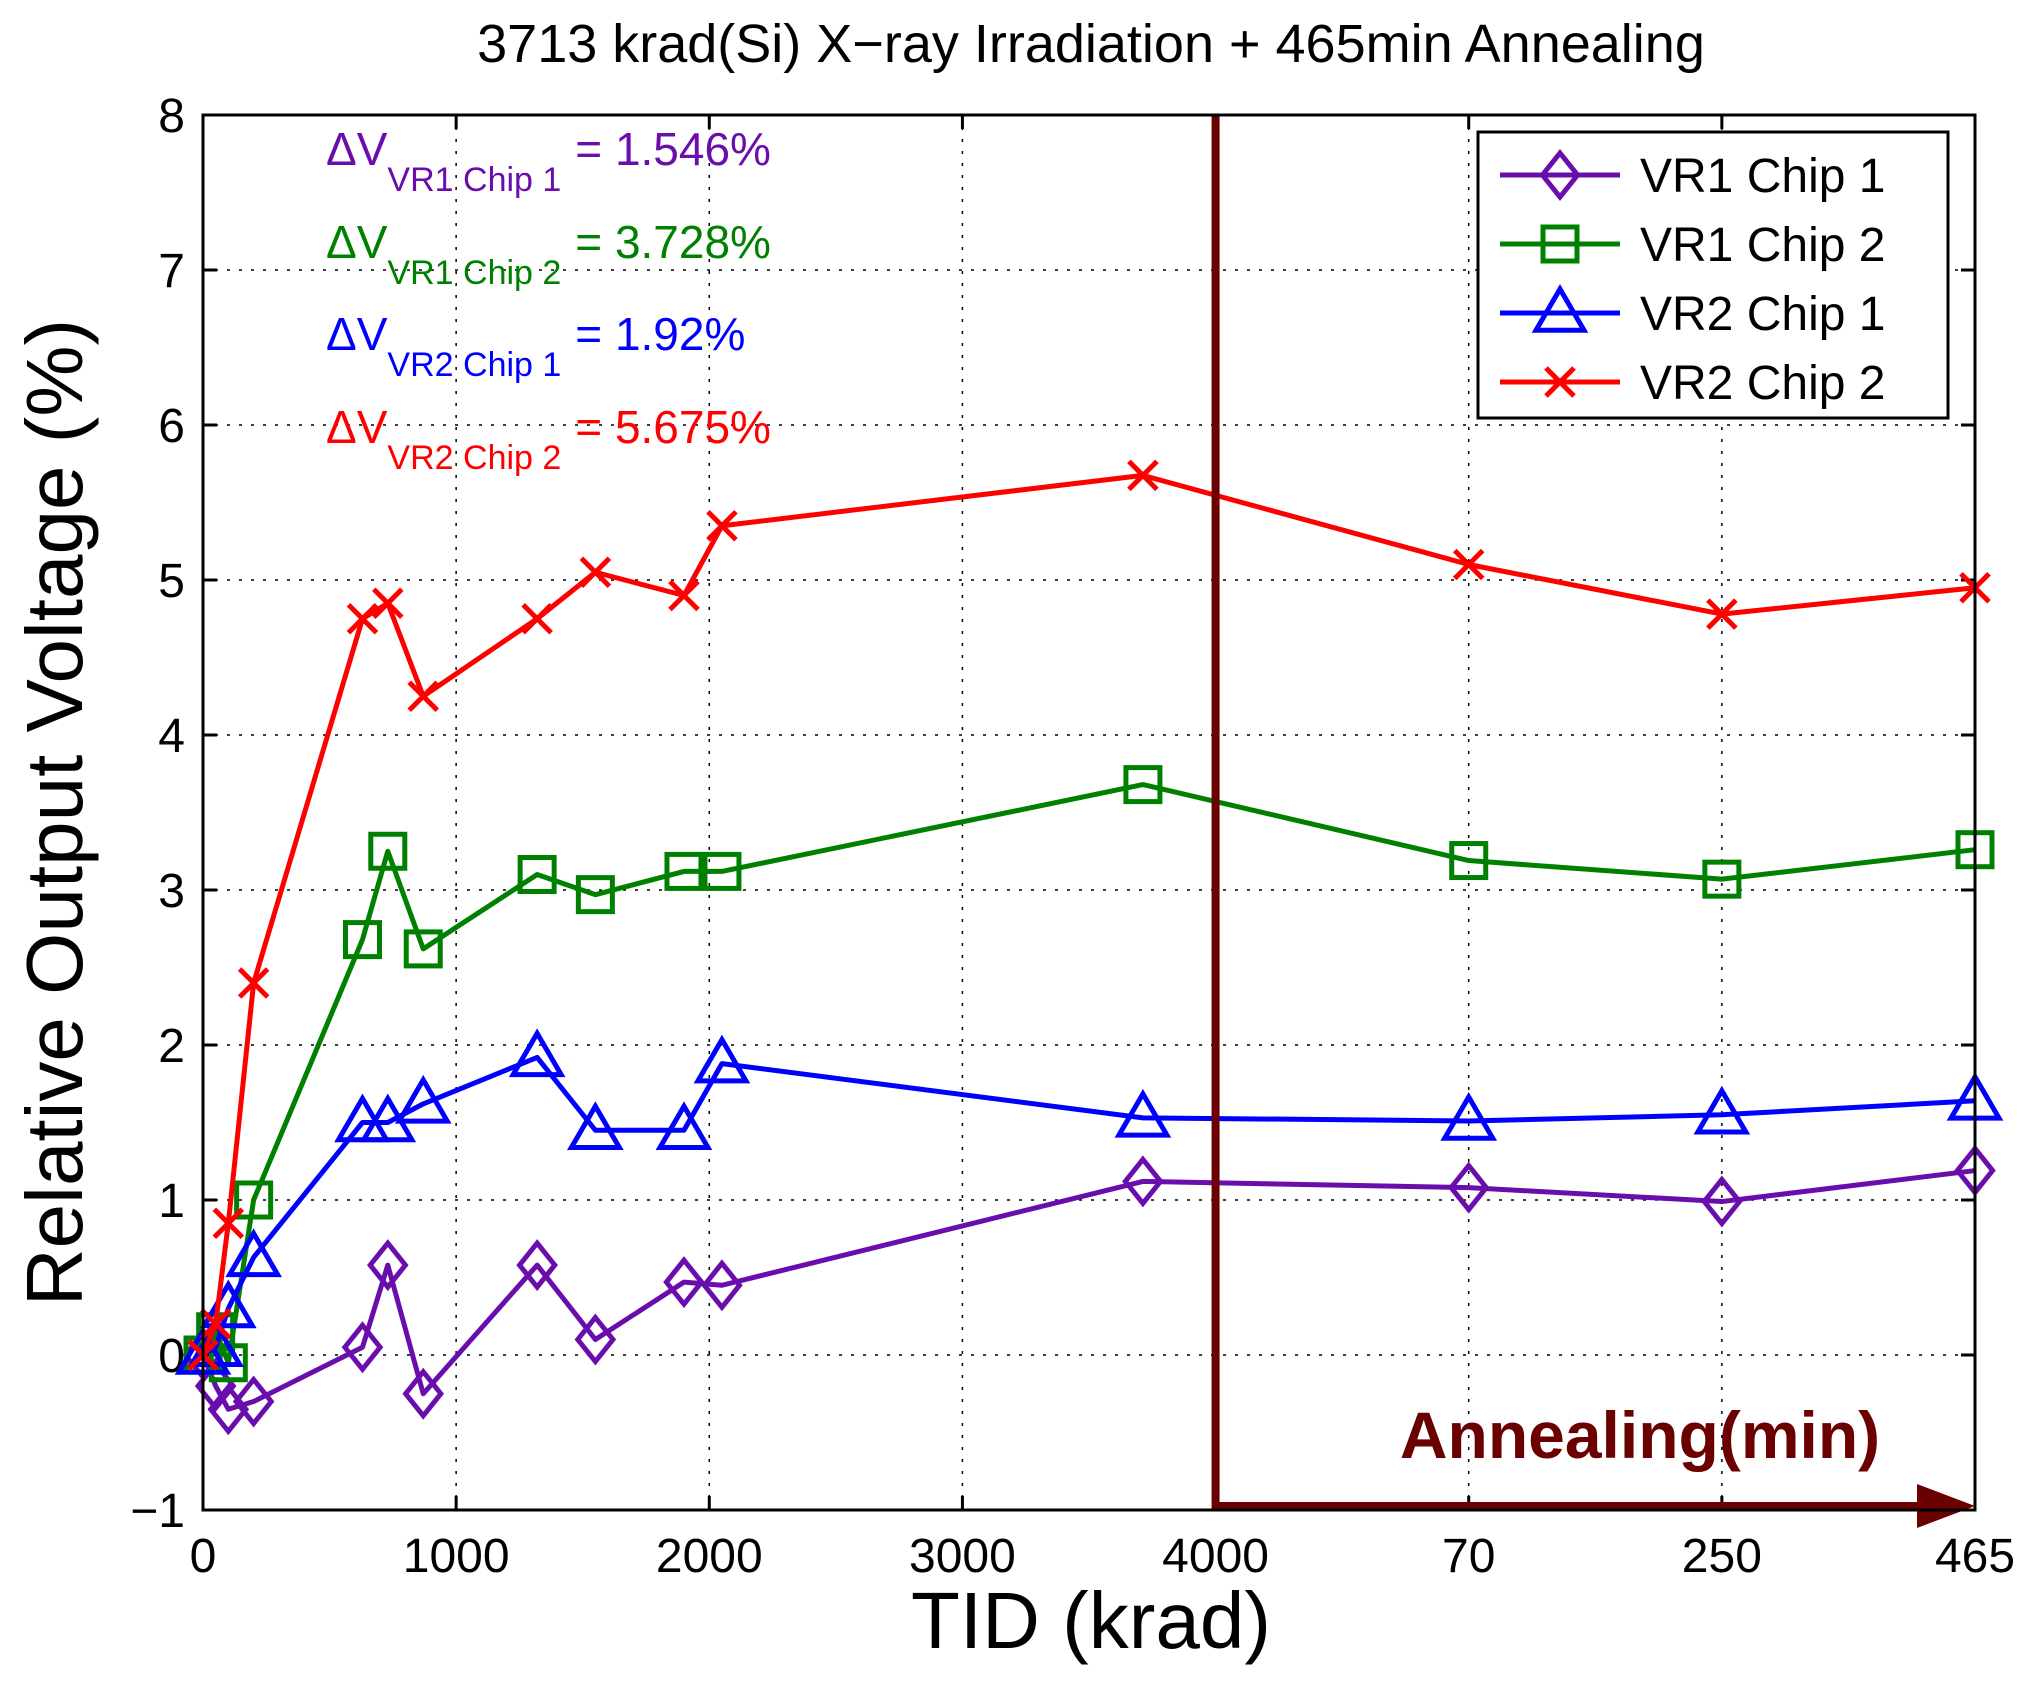 Image resolution: width=2029 pixels, height=1687 pixels. I want to click on y-tick-label: 6, so click(171, 426).